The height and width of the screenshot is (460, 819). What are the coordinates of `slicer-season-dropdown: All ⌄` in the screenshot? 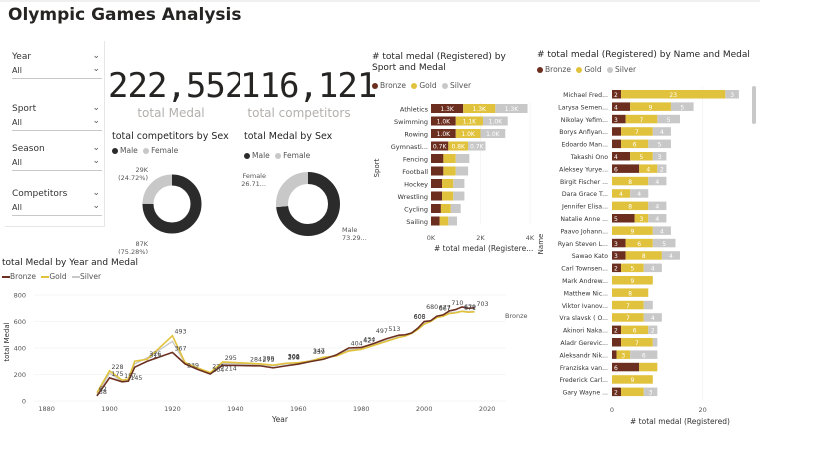 It's located at (57, 163).